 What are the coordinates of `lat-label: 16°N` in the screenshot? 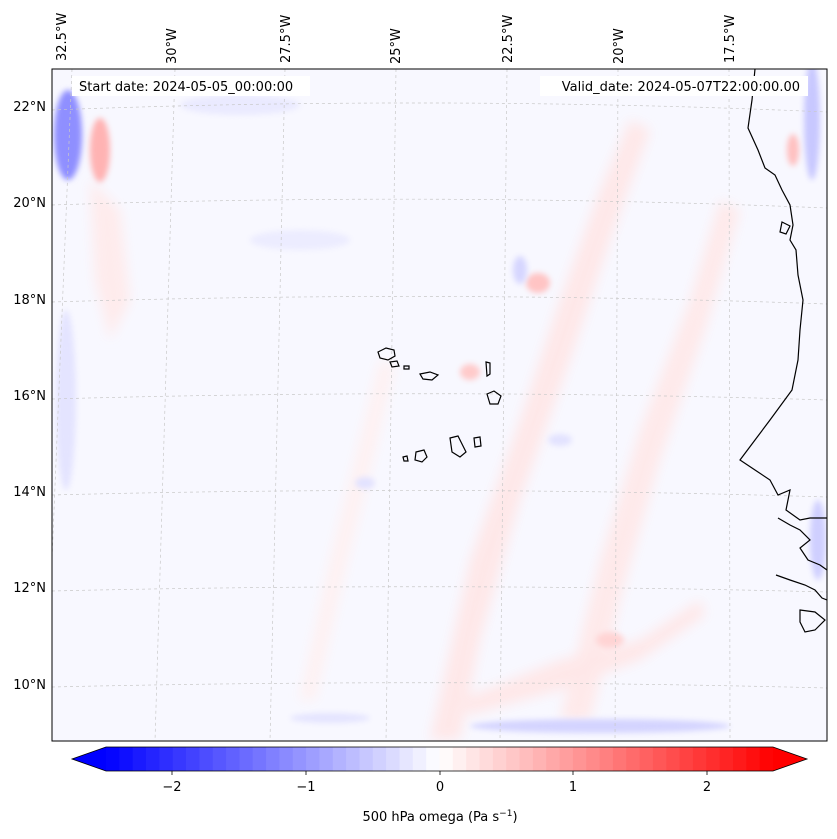 It's located at (29, 396).